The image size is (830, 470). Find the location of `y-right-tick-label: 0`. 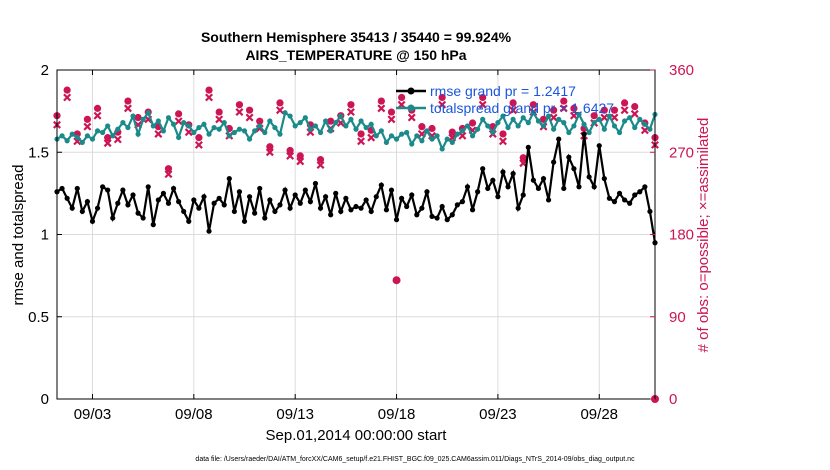

y-right-tick-label: 0 is located at coordinates (673, 399).